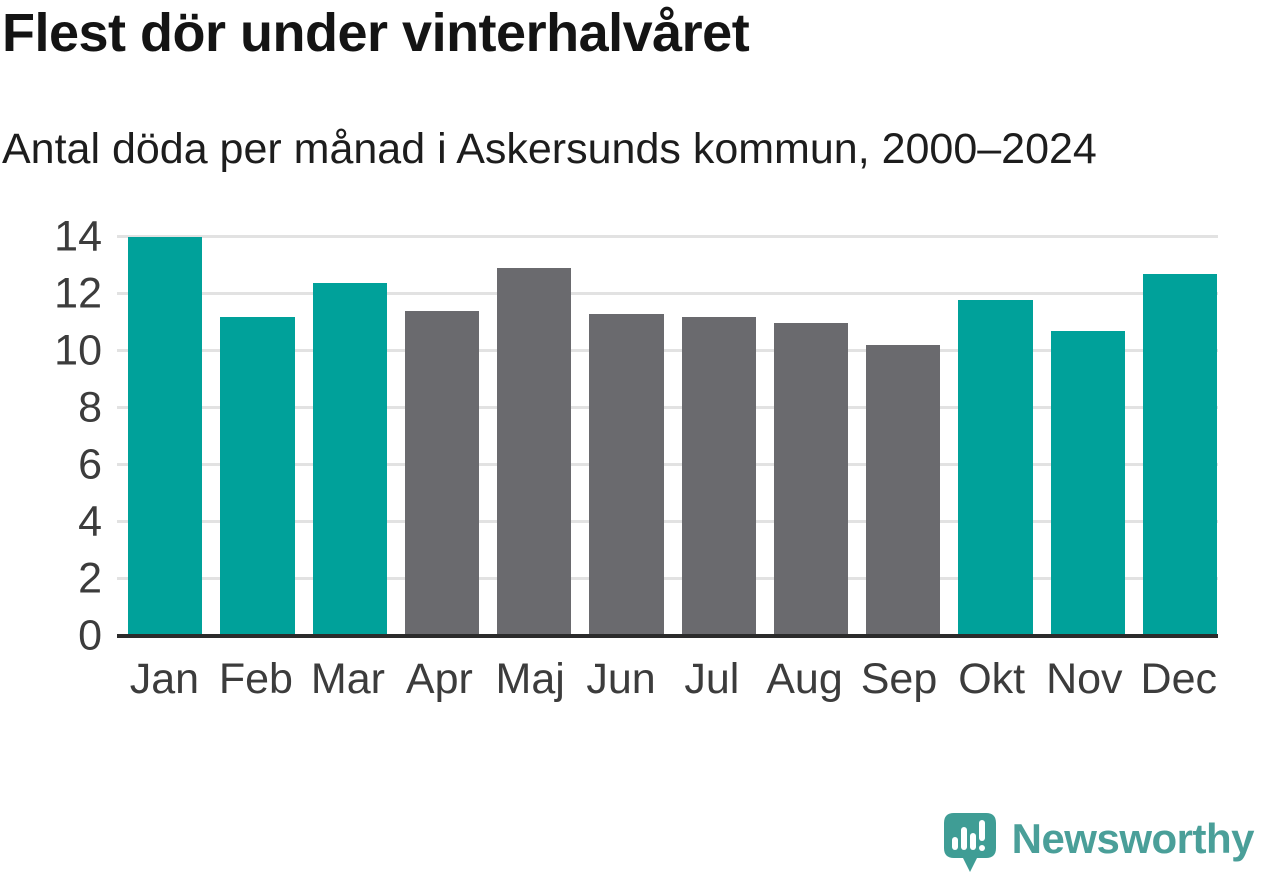 The width and height of the screenshot is (1262, 879). What do you see at coordinates (992, 679) in the screenshot?
I see `x-tick-label: Okt` at bounding box center [992, 679].